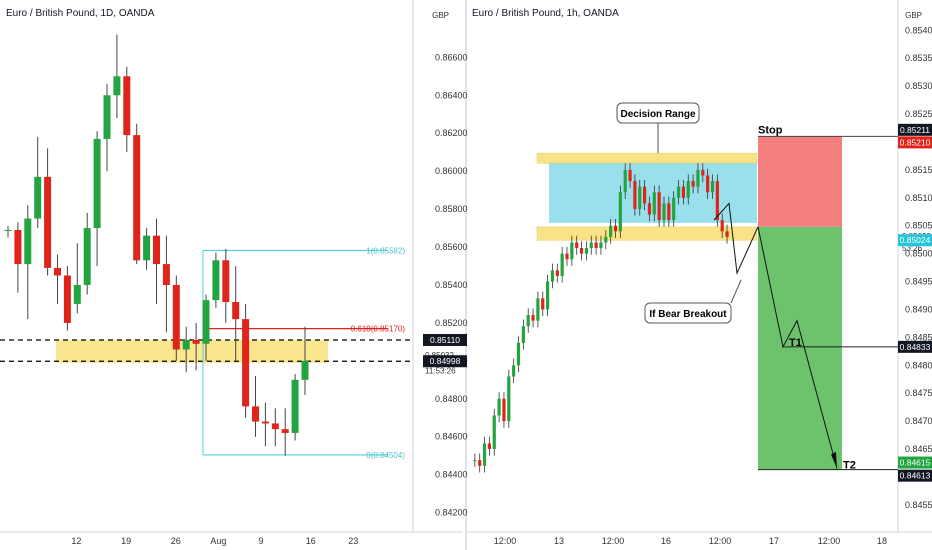 This screenshot has height=550, width=932. Describe the element at coordinates (915, 476) in the screenshot. I see `price-badge: 0.84613` at that location.